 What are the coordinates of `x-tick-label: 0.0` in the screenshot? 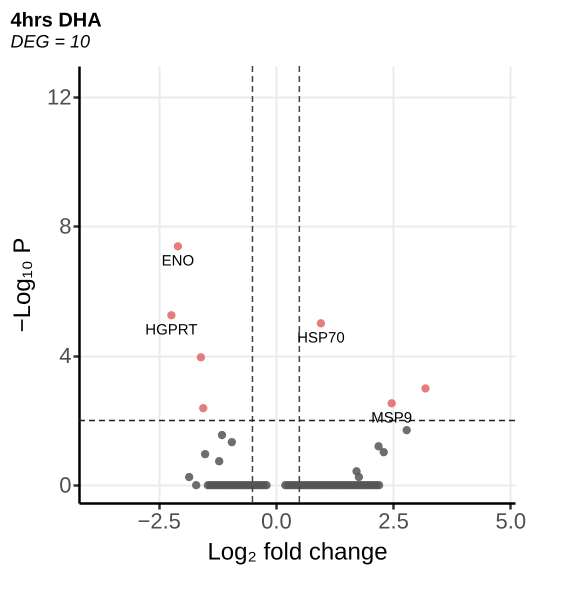 It's located at (276, 521).